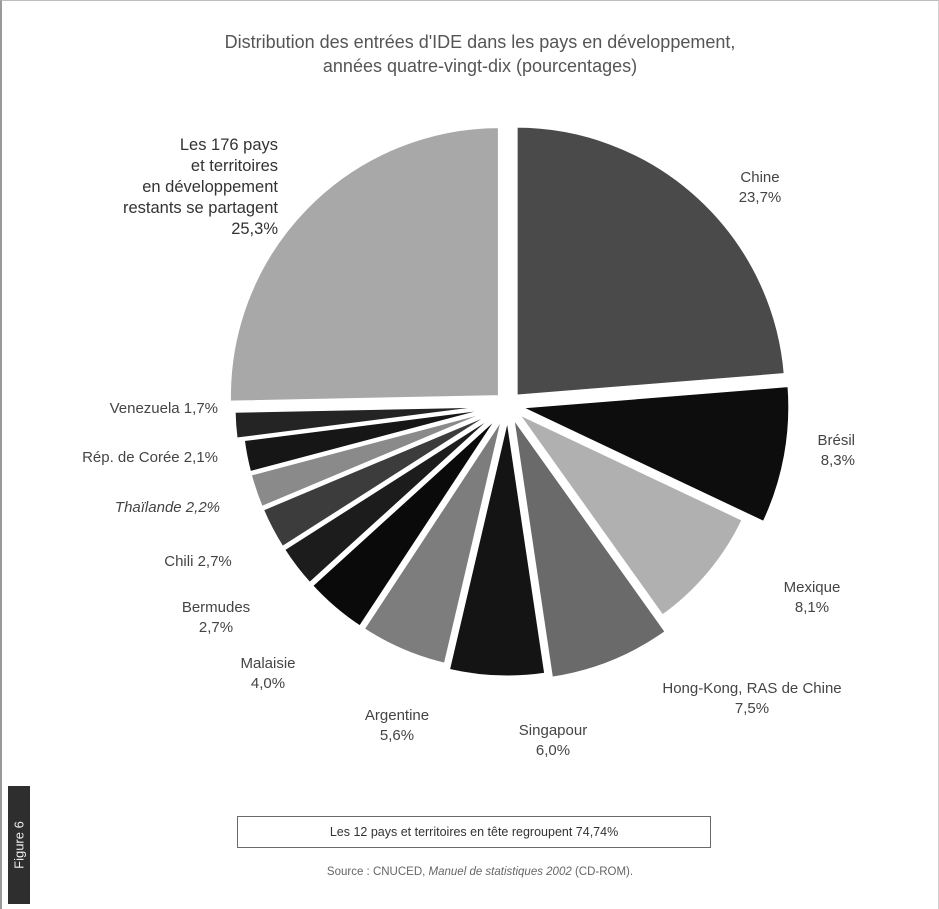 The image size is (939, 909). I want to click on slice-label-12: Venezuela 1,7%, so click(164, 408).